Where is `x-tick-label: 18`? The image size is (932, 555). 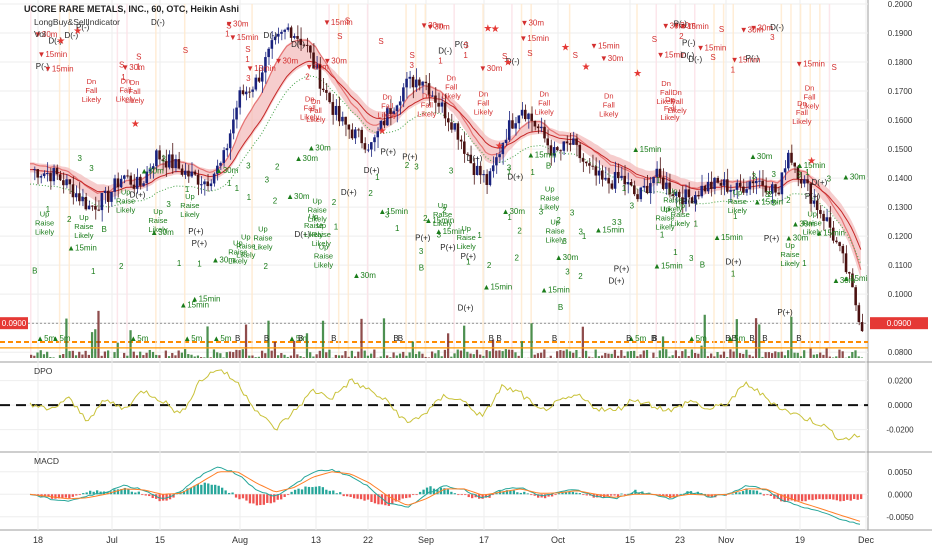
x-tick-label: 18 is located at coordinates (38, 540).